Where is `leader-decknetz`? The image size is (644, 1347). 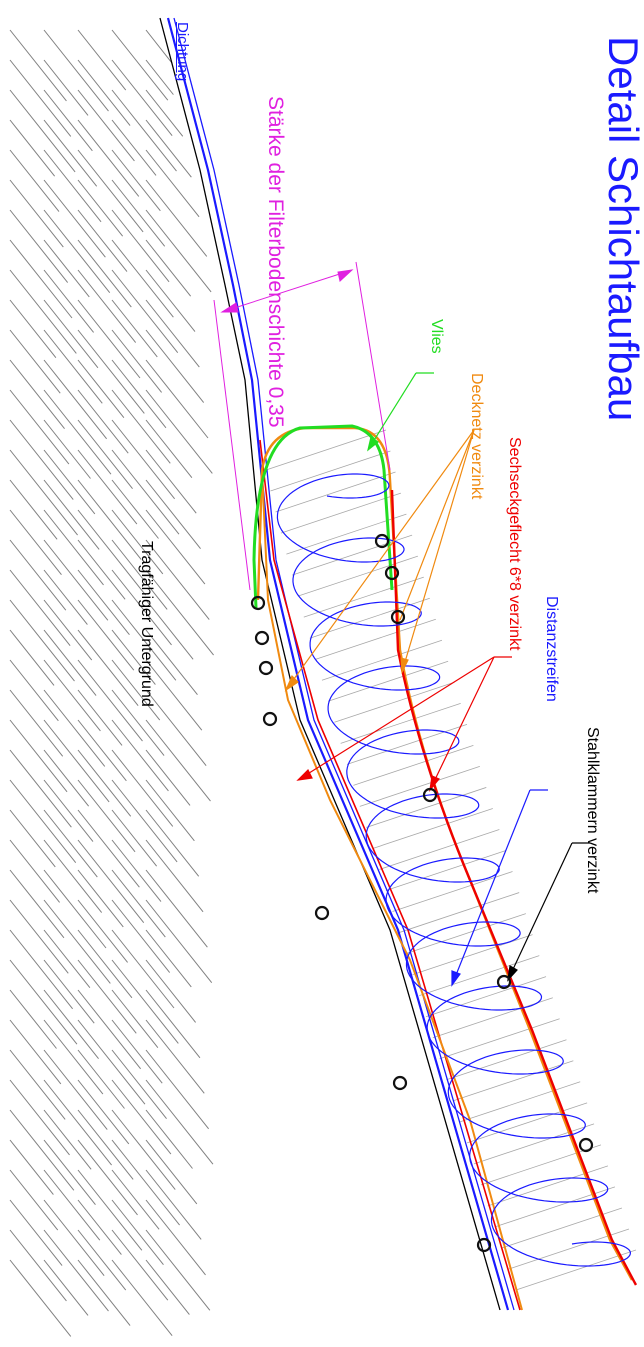 leader-decknetz is located at coordinates (380, 560).